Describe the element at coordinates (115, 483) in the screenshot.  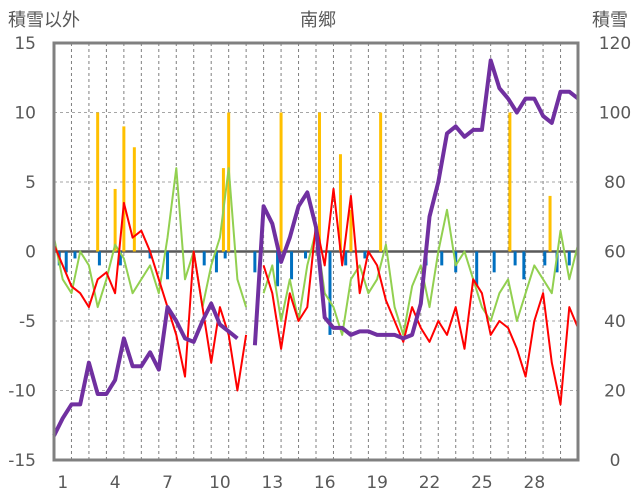
I see `x-tick-label: 4` at that location.